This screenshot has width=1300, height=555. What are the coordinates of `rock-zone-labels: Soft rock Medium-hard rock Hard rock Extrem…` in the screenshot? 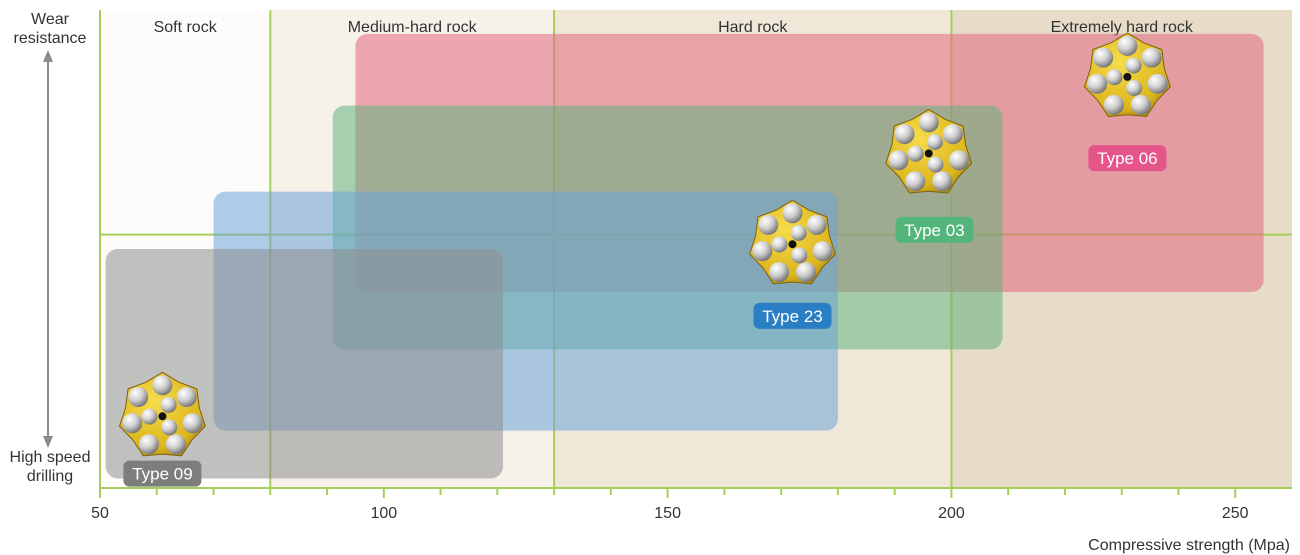 It's located at (674, 27).